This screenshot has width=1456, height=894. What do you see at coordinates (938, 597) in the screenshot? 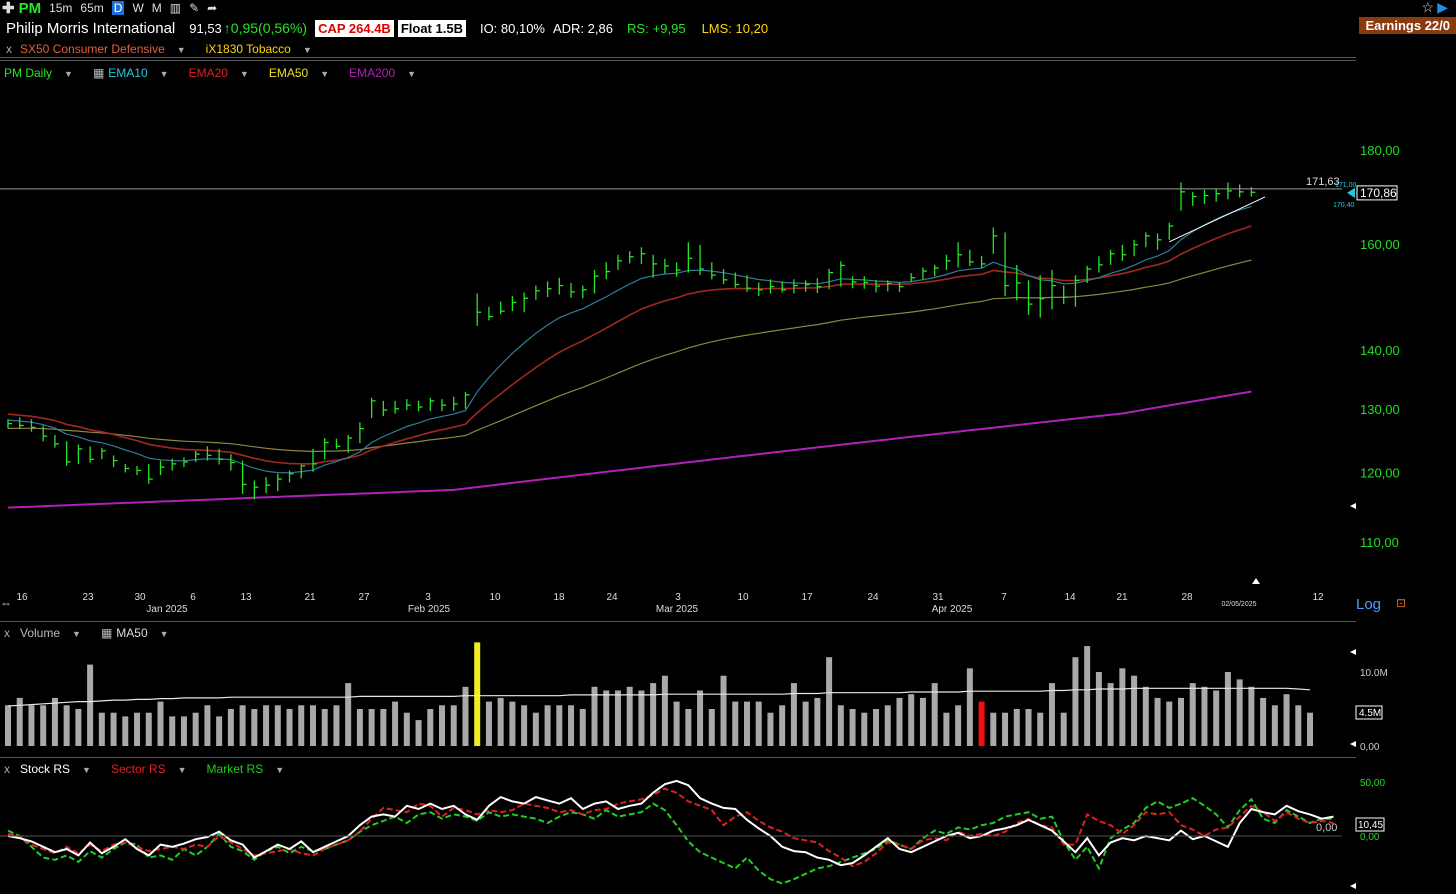
I see `x-tick-label: 31` at bounding box center [938, 597].